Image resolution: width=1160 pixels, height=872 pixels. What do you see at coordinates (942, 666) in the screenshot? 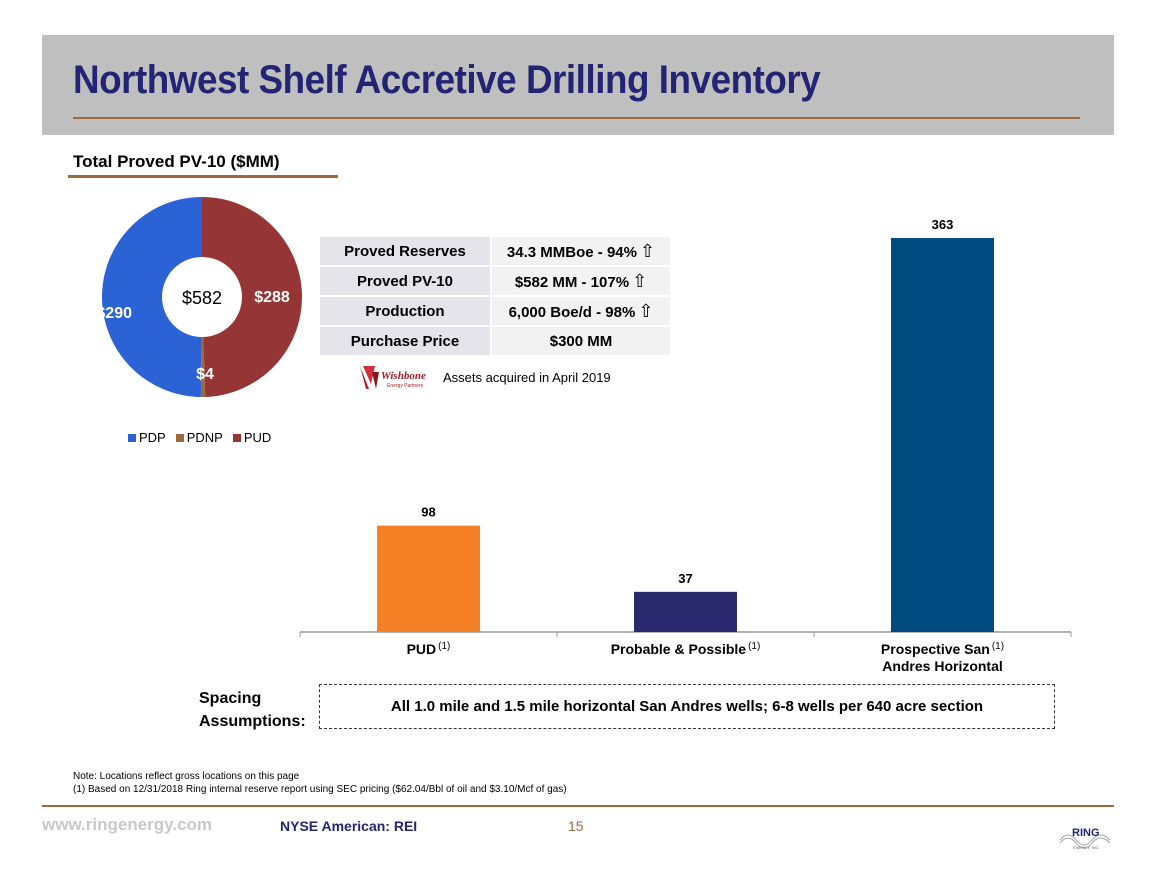
I see `category-label-line2: Andres Horizontal` at bounding box center [942, 666].